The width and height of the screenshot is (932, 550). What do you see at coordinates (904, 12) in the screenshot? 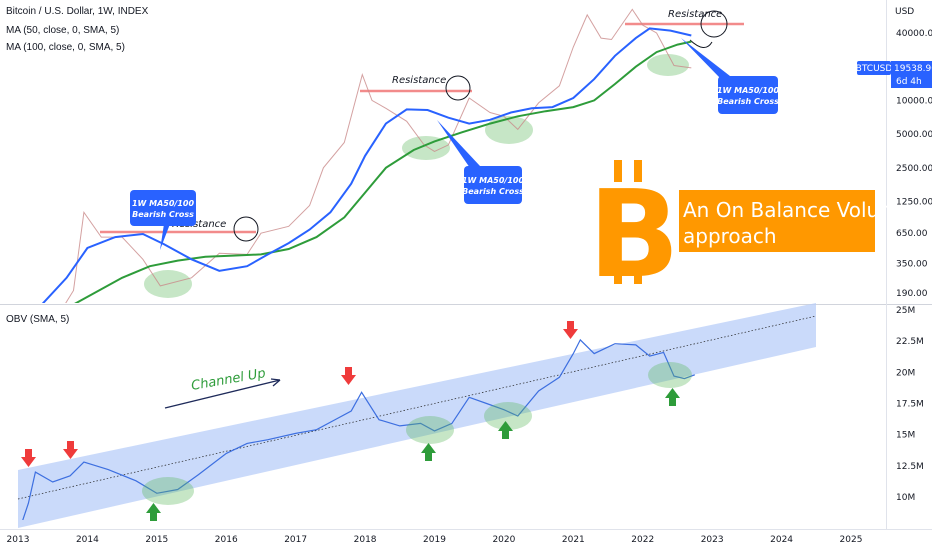
I see `price-axis-currency: USD` at bounding box center [904, 12].